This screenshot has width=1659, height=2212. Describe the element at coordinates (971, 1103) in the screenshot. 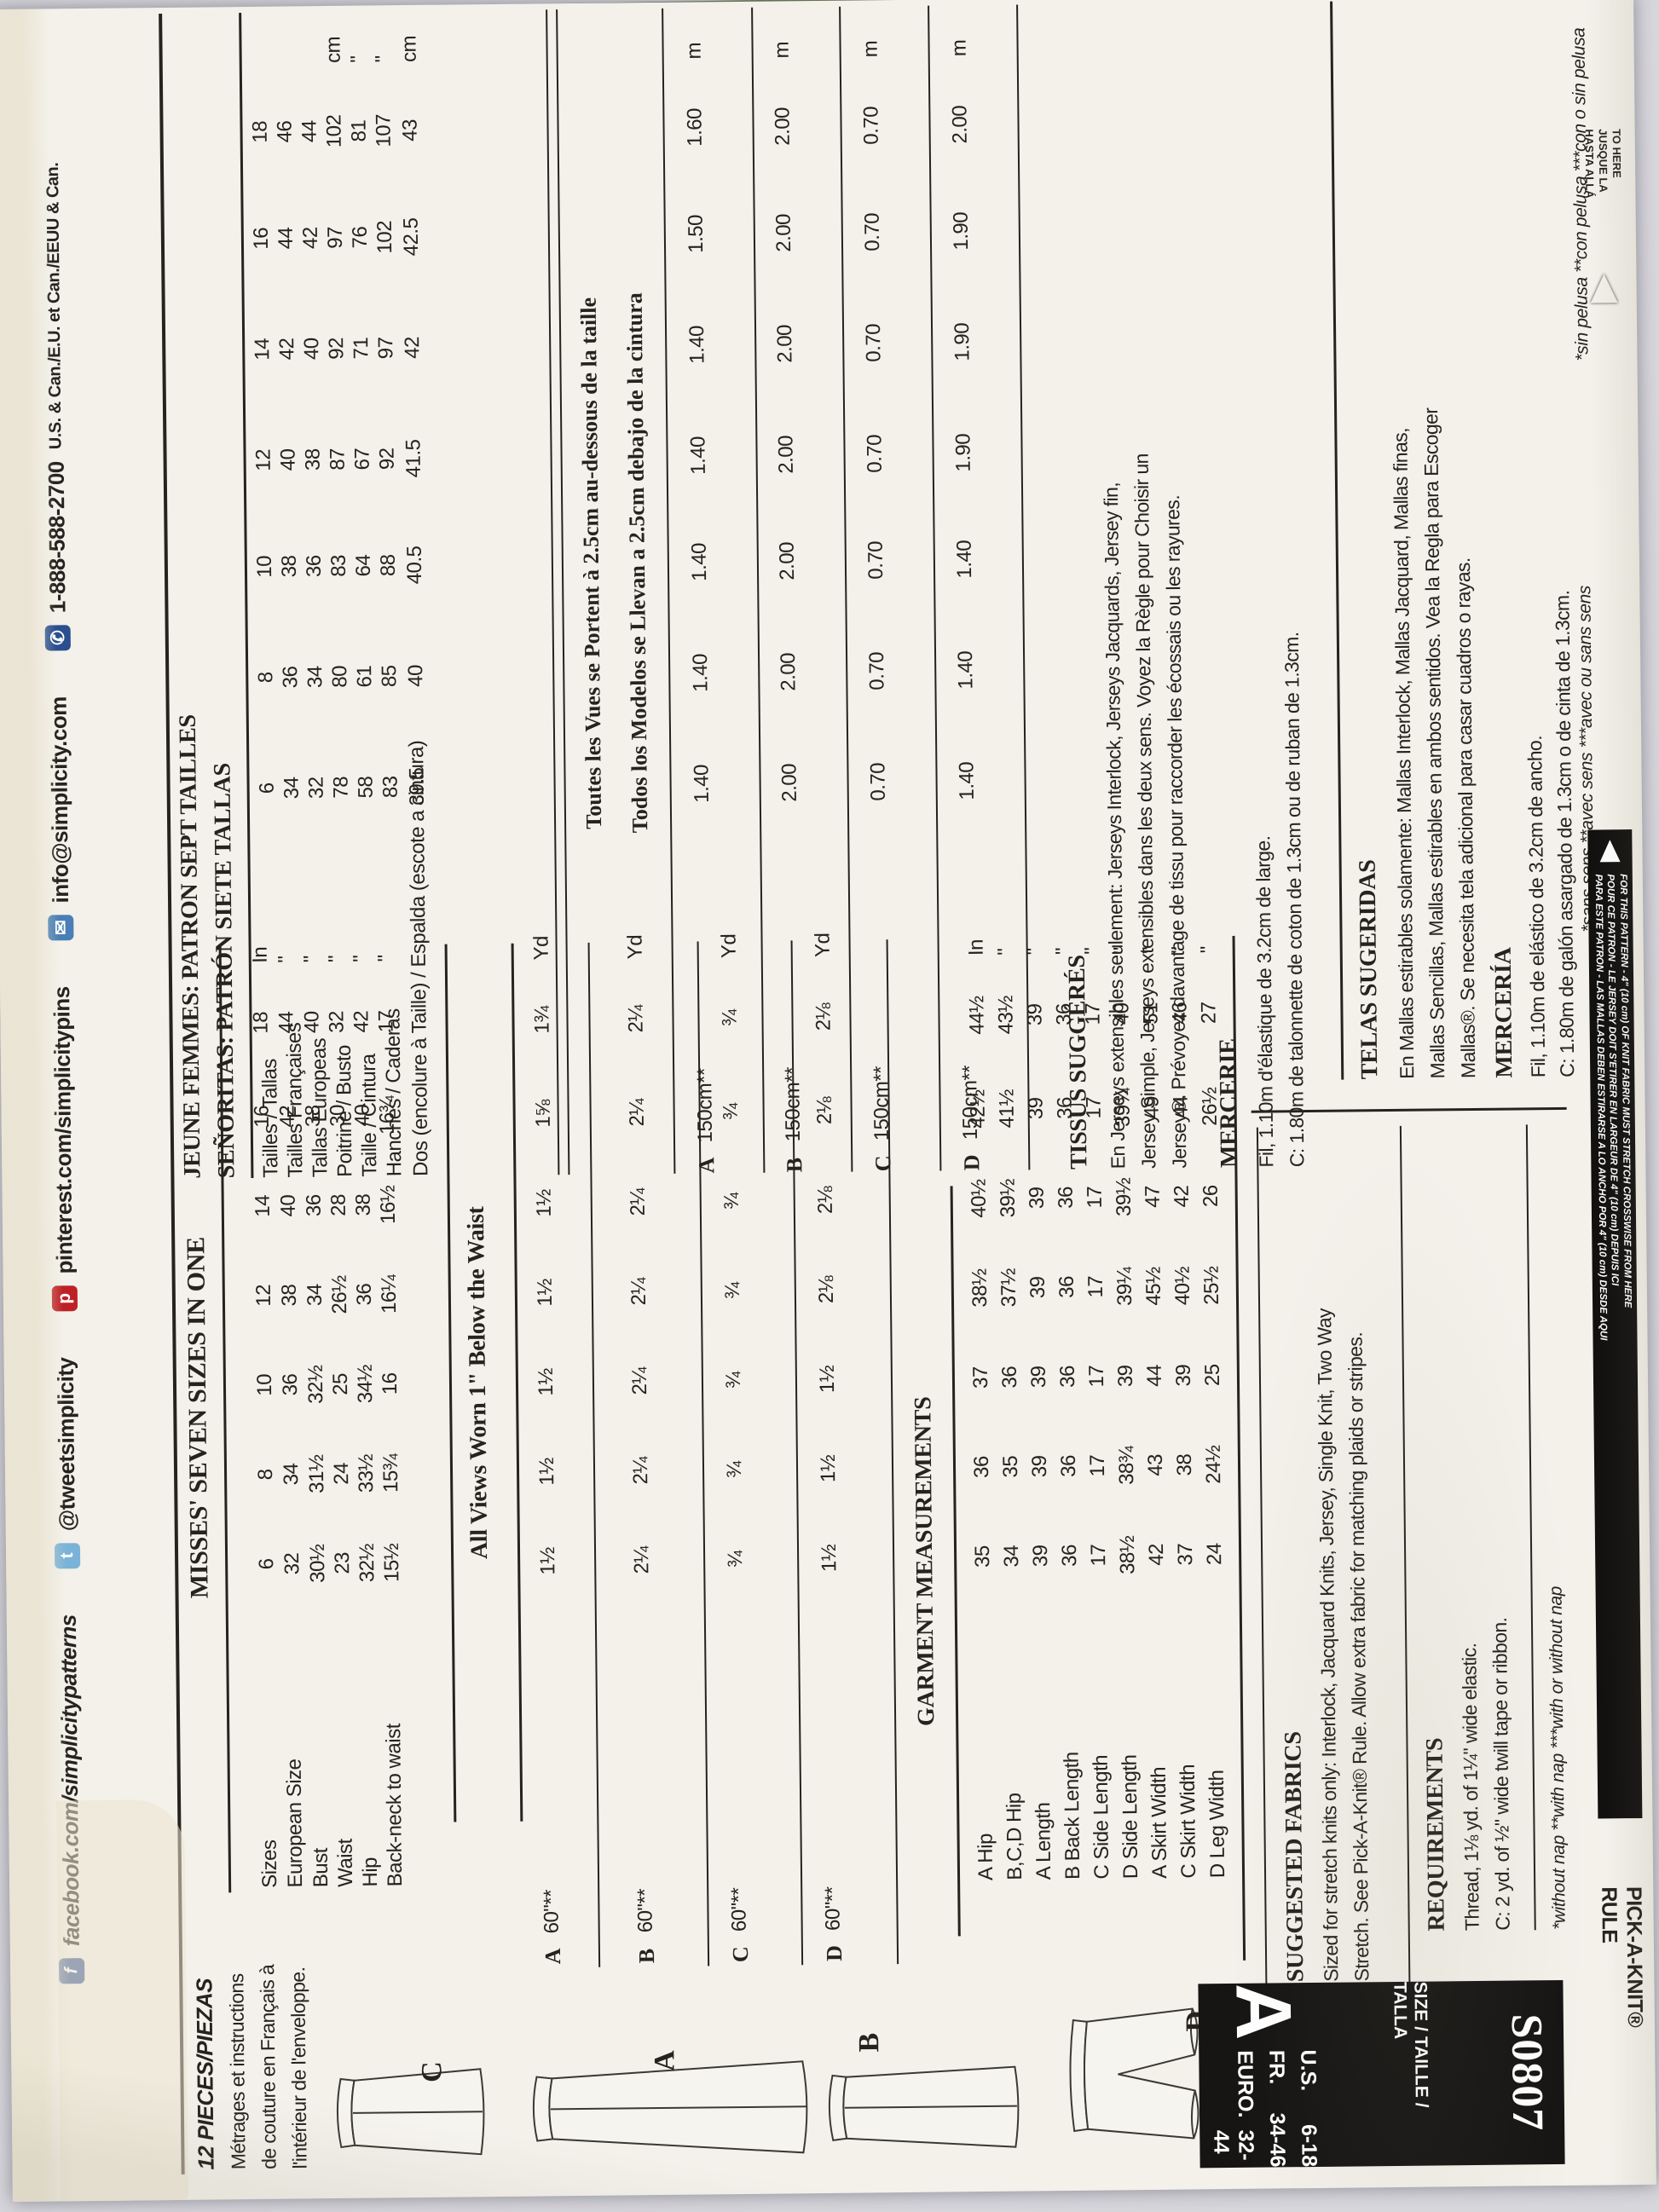

I see `fabric-width: 150cm**` at that location.